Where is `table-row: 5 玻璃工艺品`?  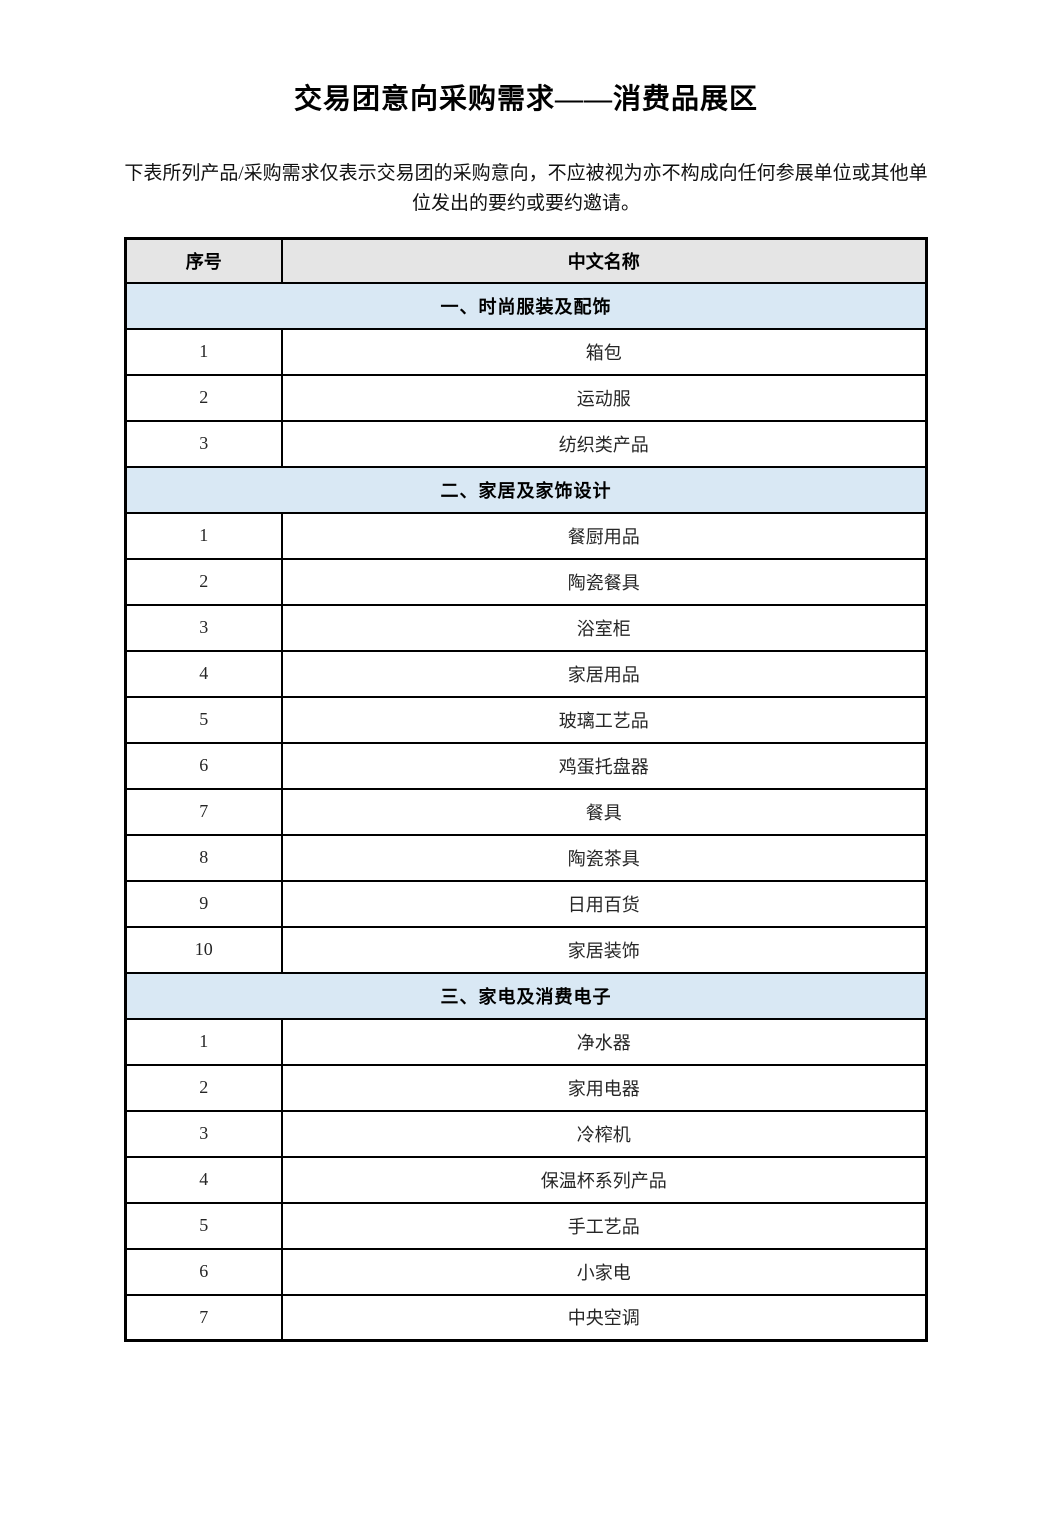
table-row: 5 玻璃工艺品 is located at coordinates (526, 719).